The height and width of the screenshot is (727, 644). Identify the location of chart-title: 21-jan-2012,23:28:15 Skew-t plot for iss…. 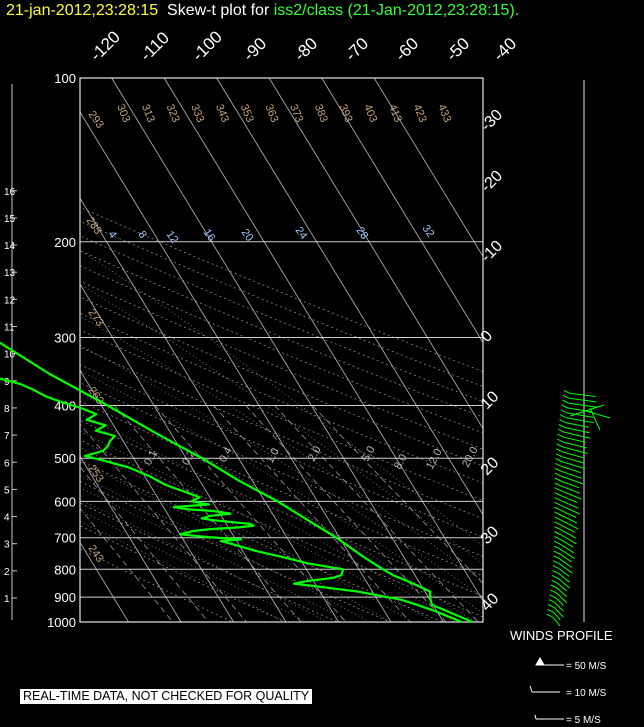
(262, 11).